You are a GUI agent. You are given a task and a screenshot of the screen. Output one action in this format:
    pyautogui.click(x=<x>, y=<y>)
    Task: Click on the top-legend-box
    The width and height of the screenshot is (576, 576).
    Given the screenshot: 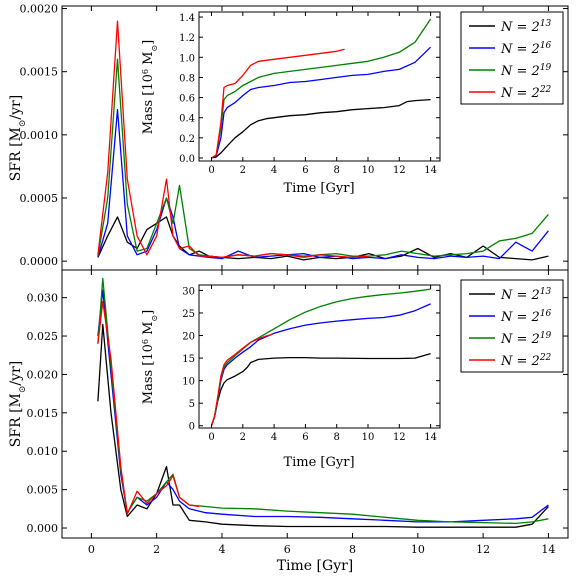 What is the action you would take?
    pyautogui.click(x=512, y=58)
    